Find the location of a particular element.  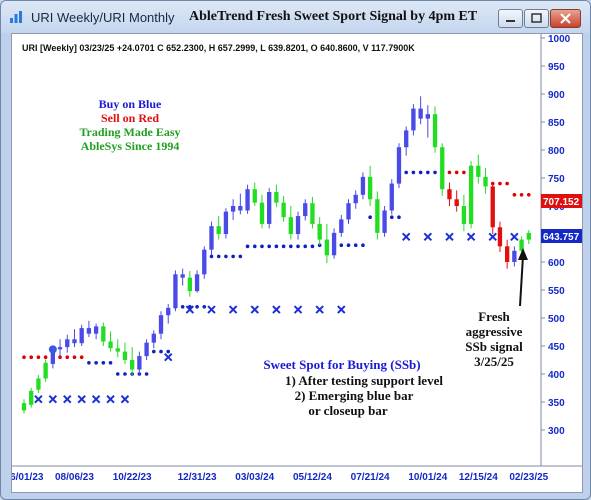

y-tick-label: 750 is located at coordinates (556, 179).